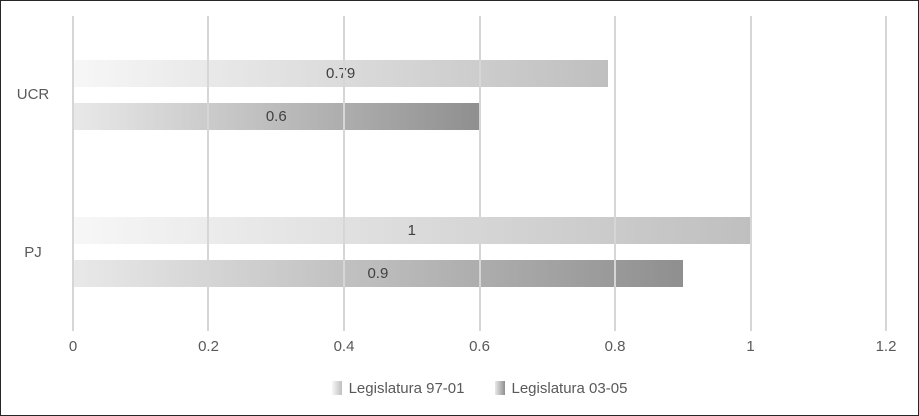 This screenshot has height=416, width=919. What do you see at coordinates (208, 346) in the screenshot?
I see `value-tick-label: 0.2` at bounding box center [208, 346].